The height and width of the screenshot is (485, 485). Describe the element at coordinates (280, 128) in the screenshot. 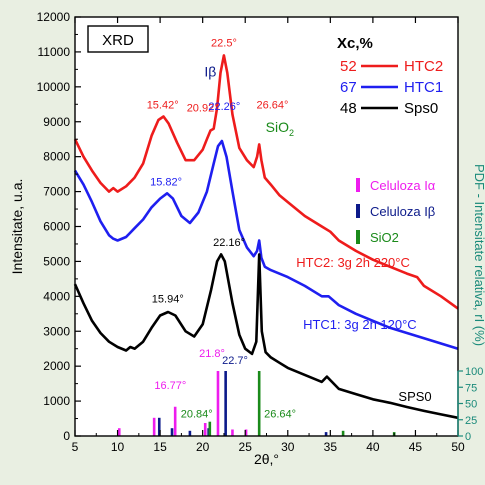

I see `peak-label: SiO2` at that location.